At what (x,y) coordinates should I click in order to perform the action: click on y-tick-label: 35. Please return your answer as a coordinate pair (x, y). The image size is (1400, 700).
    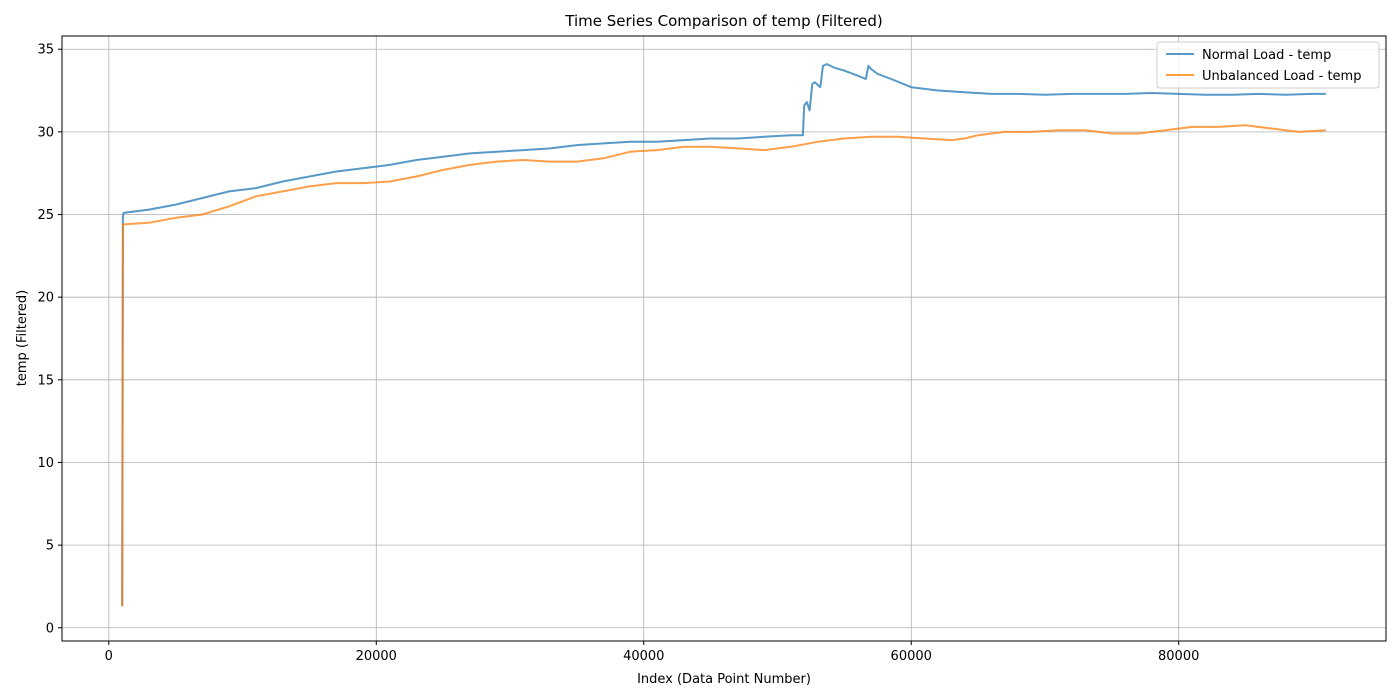
    Looking at the image, I should click on (45, 50).